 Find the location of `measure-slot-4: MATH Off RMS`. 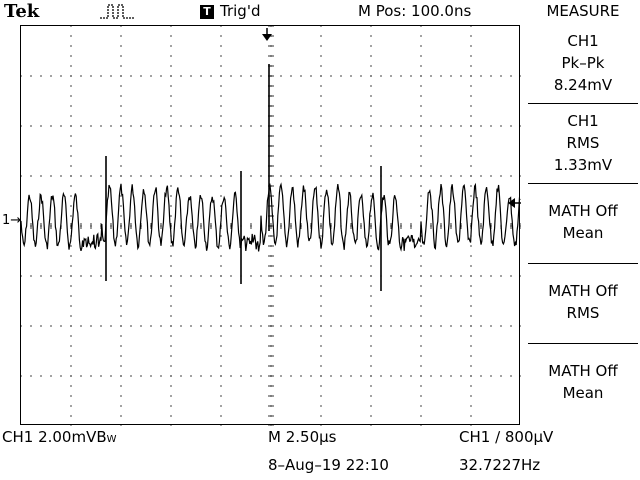

measure-slot-4: MATH Off RMS is located at coordinates (583, 304).